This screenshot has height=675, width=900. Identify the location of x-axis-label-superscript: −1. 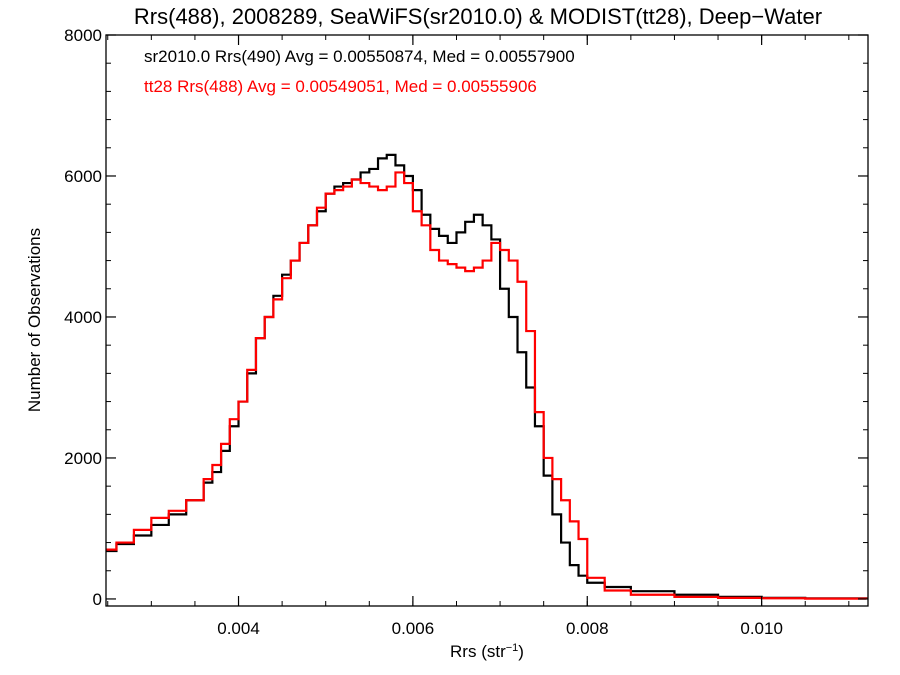
(512, 648).